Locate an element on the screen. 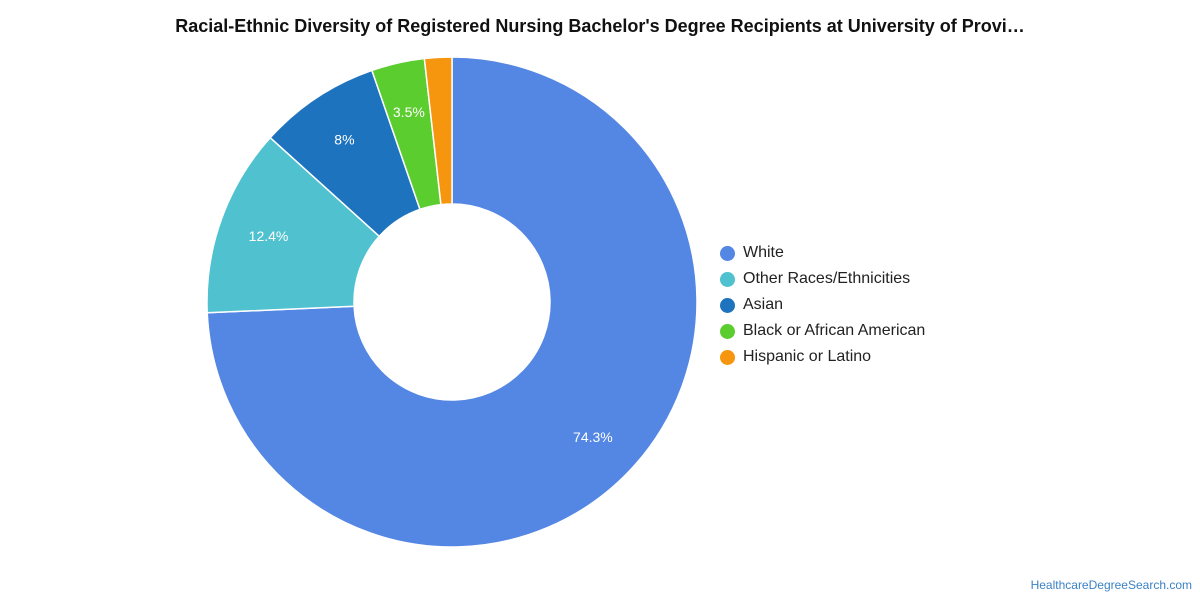 This screenshot has height=600, width=1200. legend-label-black: Black or African American is located at coordinates (834, 330).